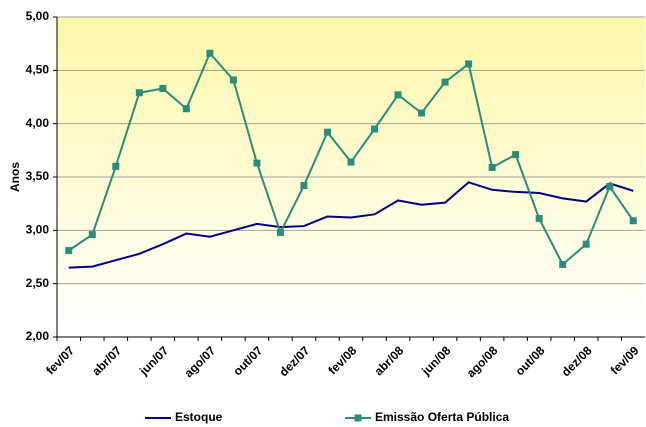 This screenshot has height=427, width=646. I want to click on y-axis-title: Anos, so click(15, 177).